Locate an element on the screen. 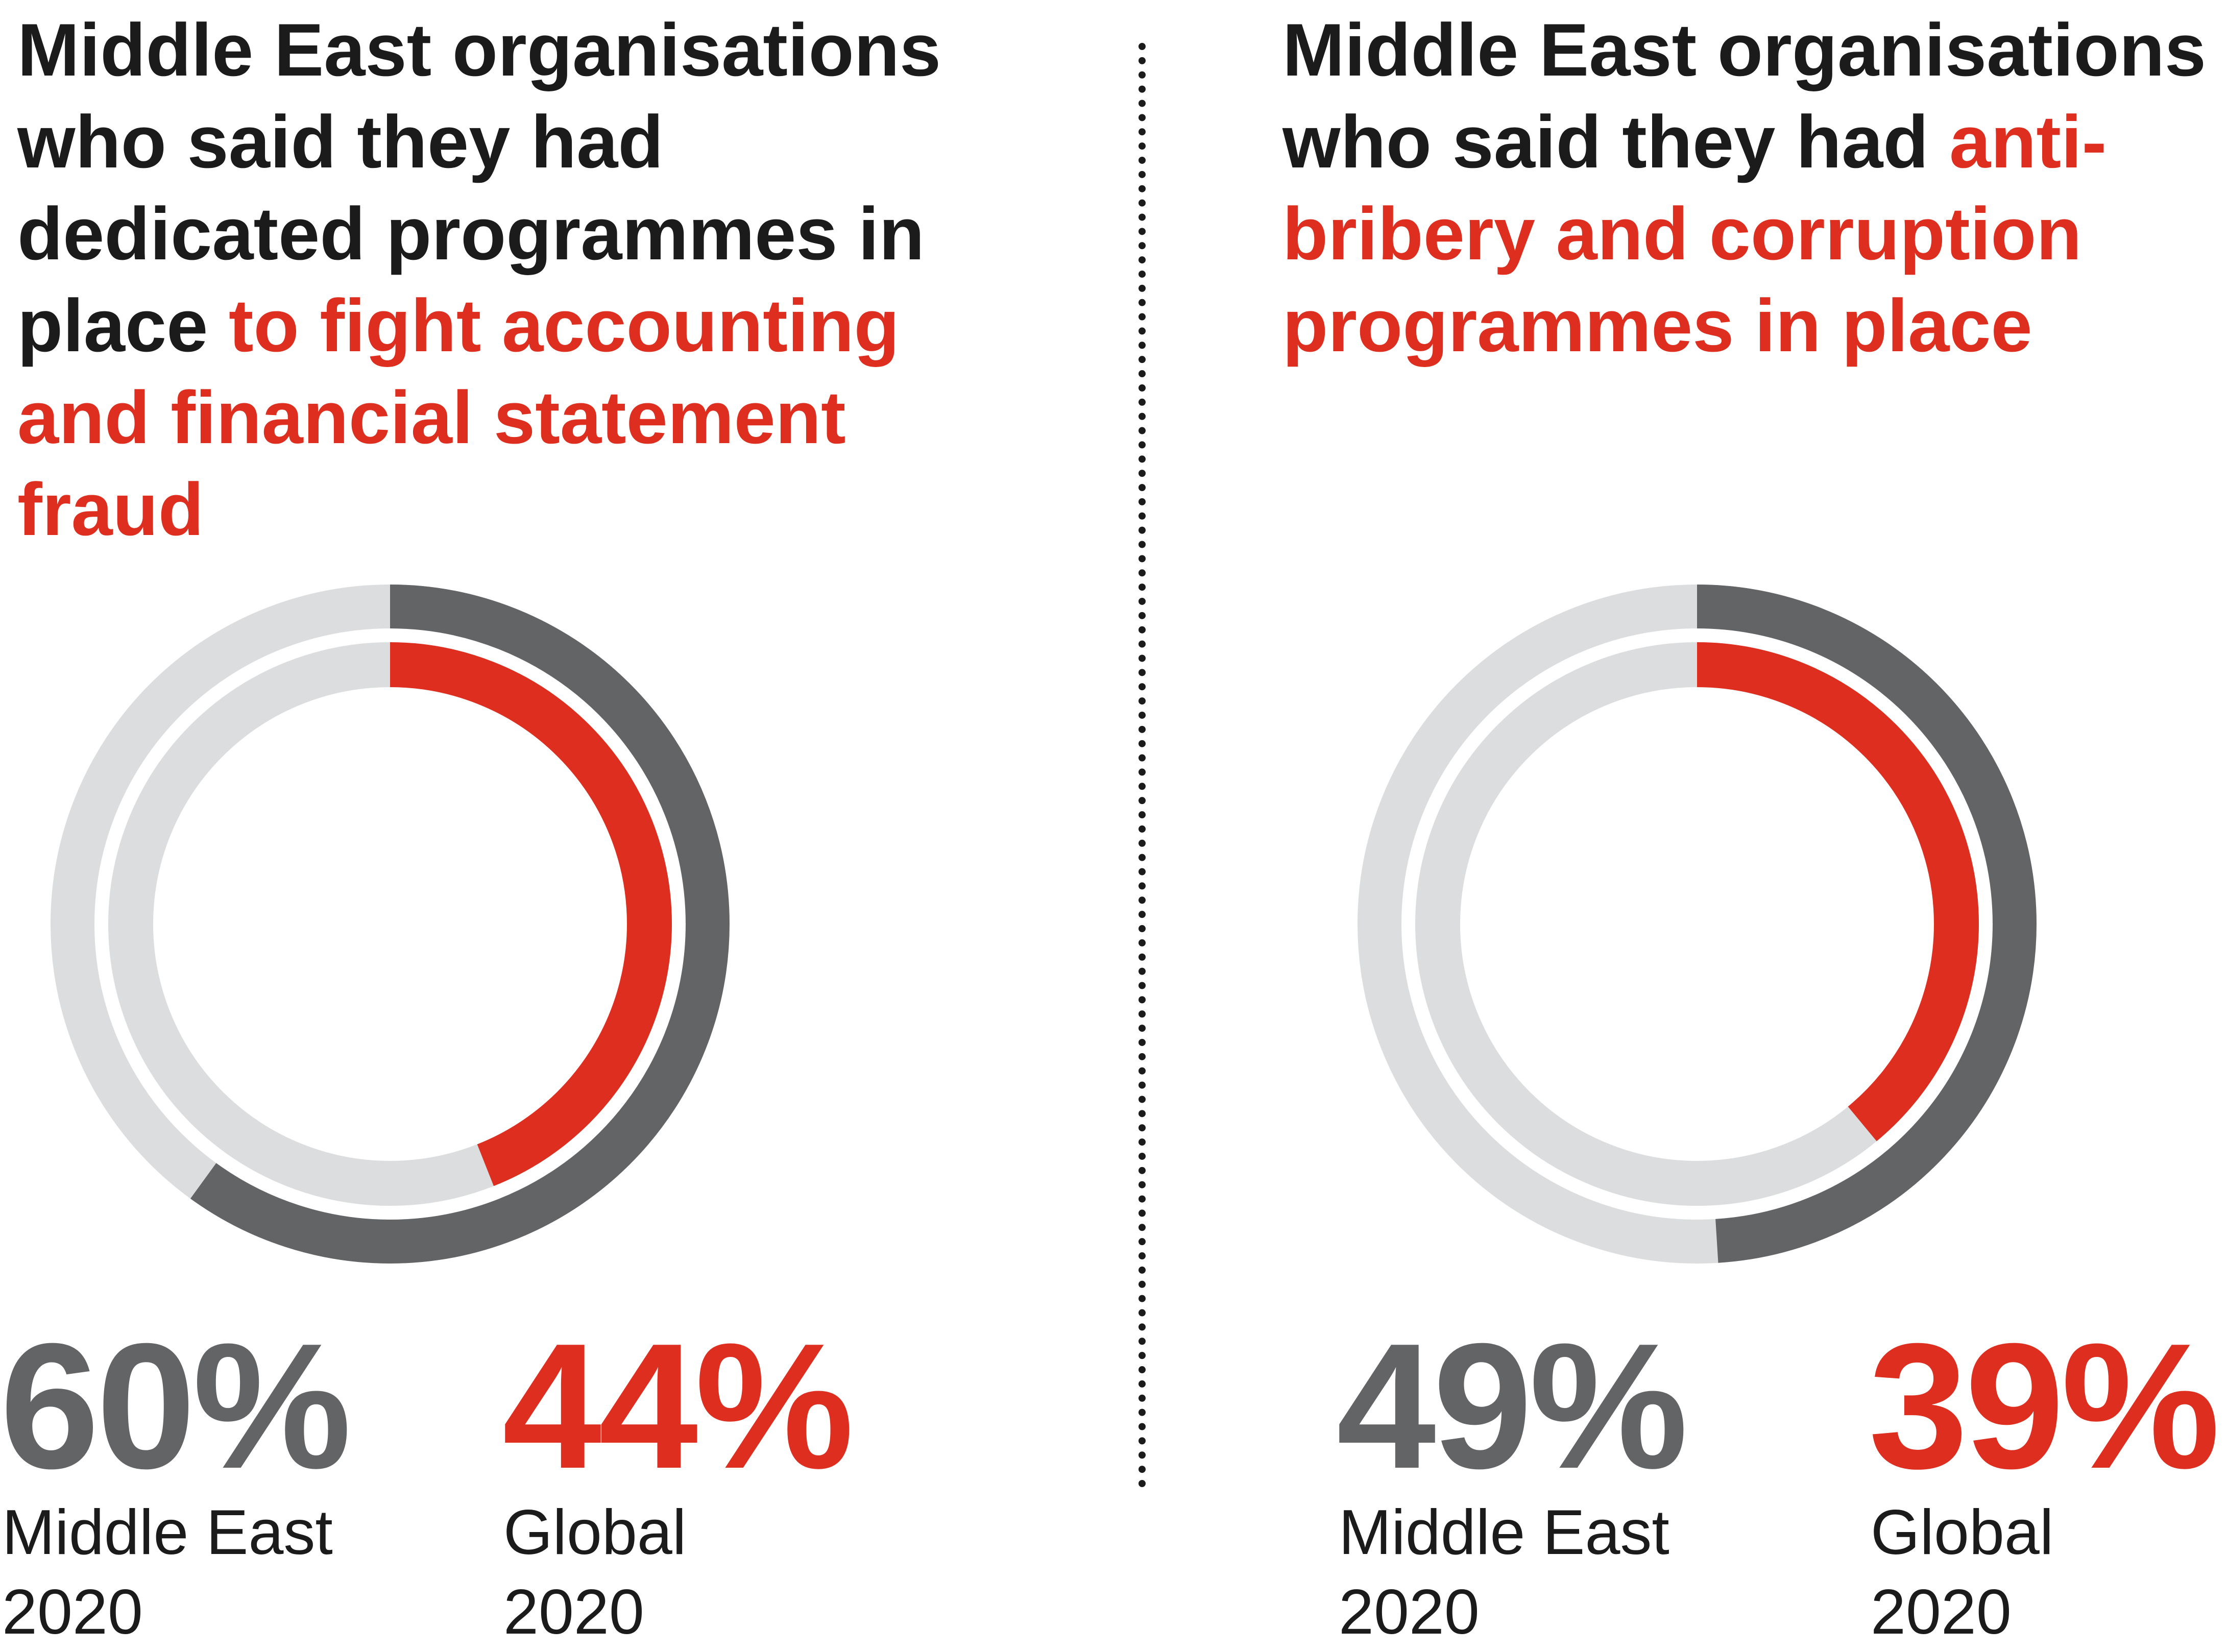  label-middle-east-left: Middle East 2020 is located at coordinates (167, 1572).